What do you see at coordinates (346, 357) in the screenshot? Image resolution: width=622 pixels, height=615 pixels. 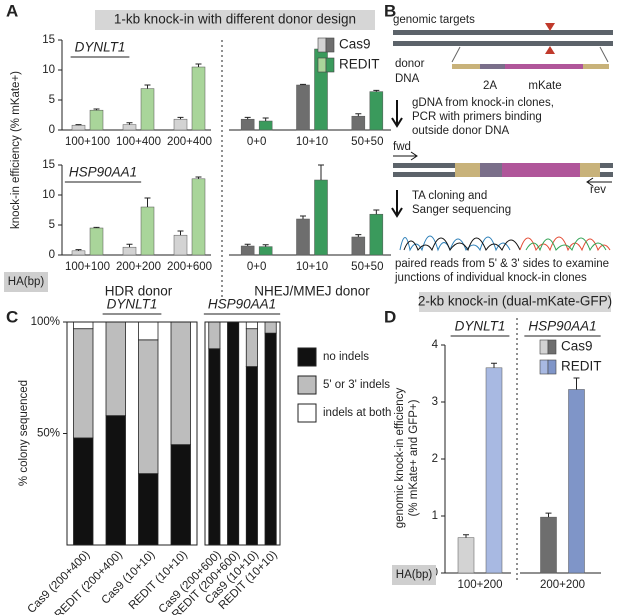 I see `legend-label: no indels` at bounding box center [346, 357].